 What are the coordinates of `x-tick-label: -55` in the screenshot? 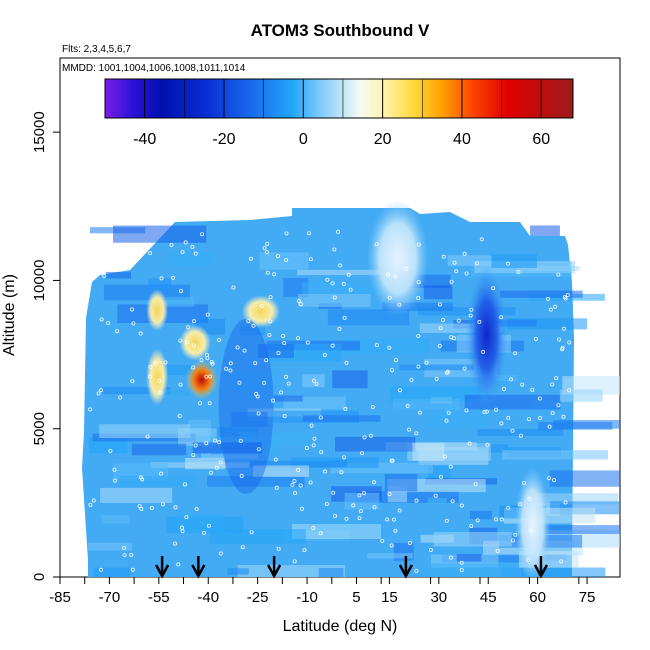 It's located at (159, 597).